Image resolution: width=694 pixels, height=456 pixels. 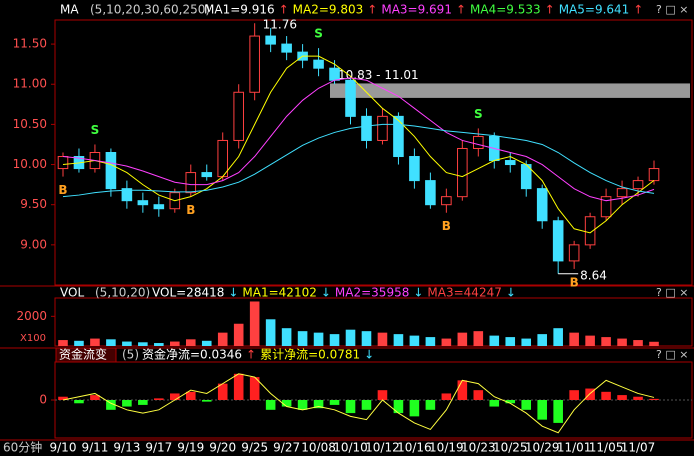 I want to click on legend-item: MA3=9.691, so click(x=416, y=10).